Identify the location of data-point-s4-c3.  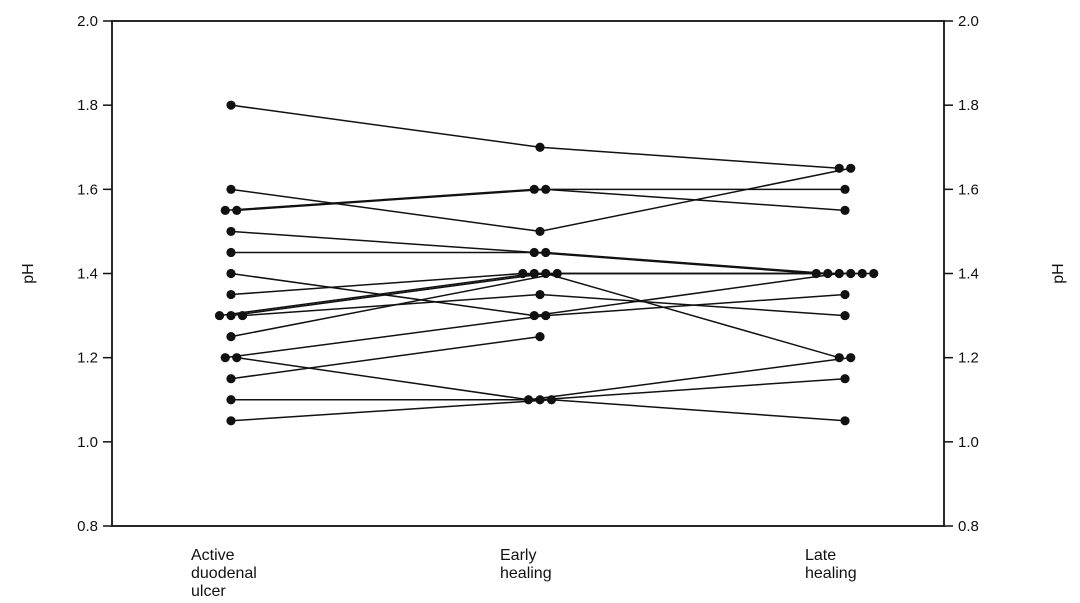
(845, 210).